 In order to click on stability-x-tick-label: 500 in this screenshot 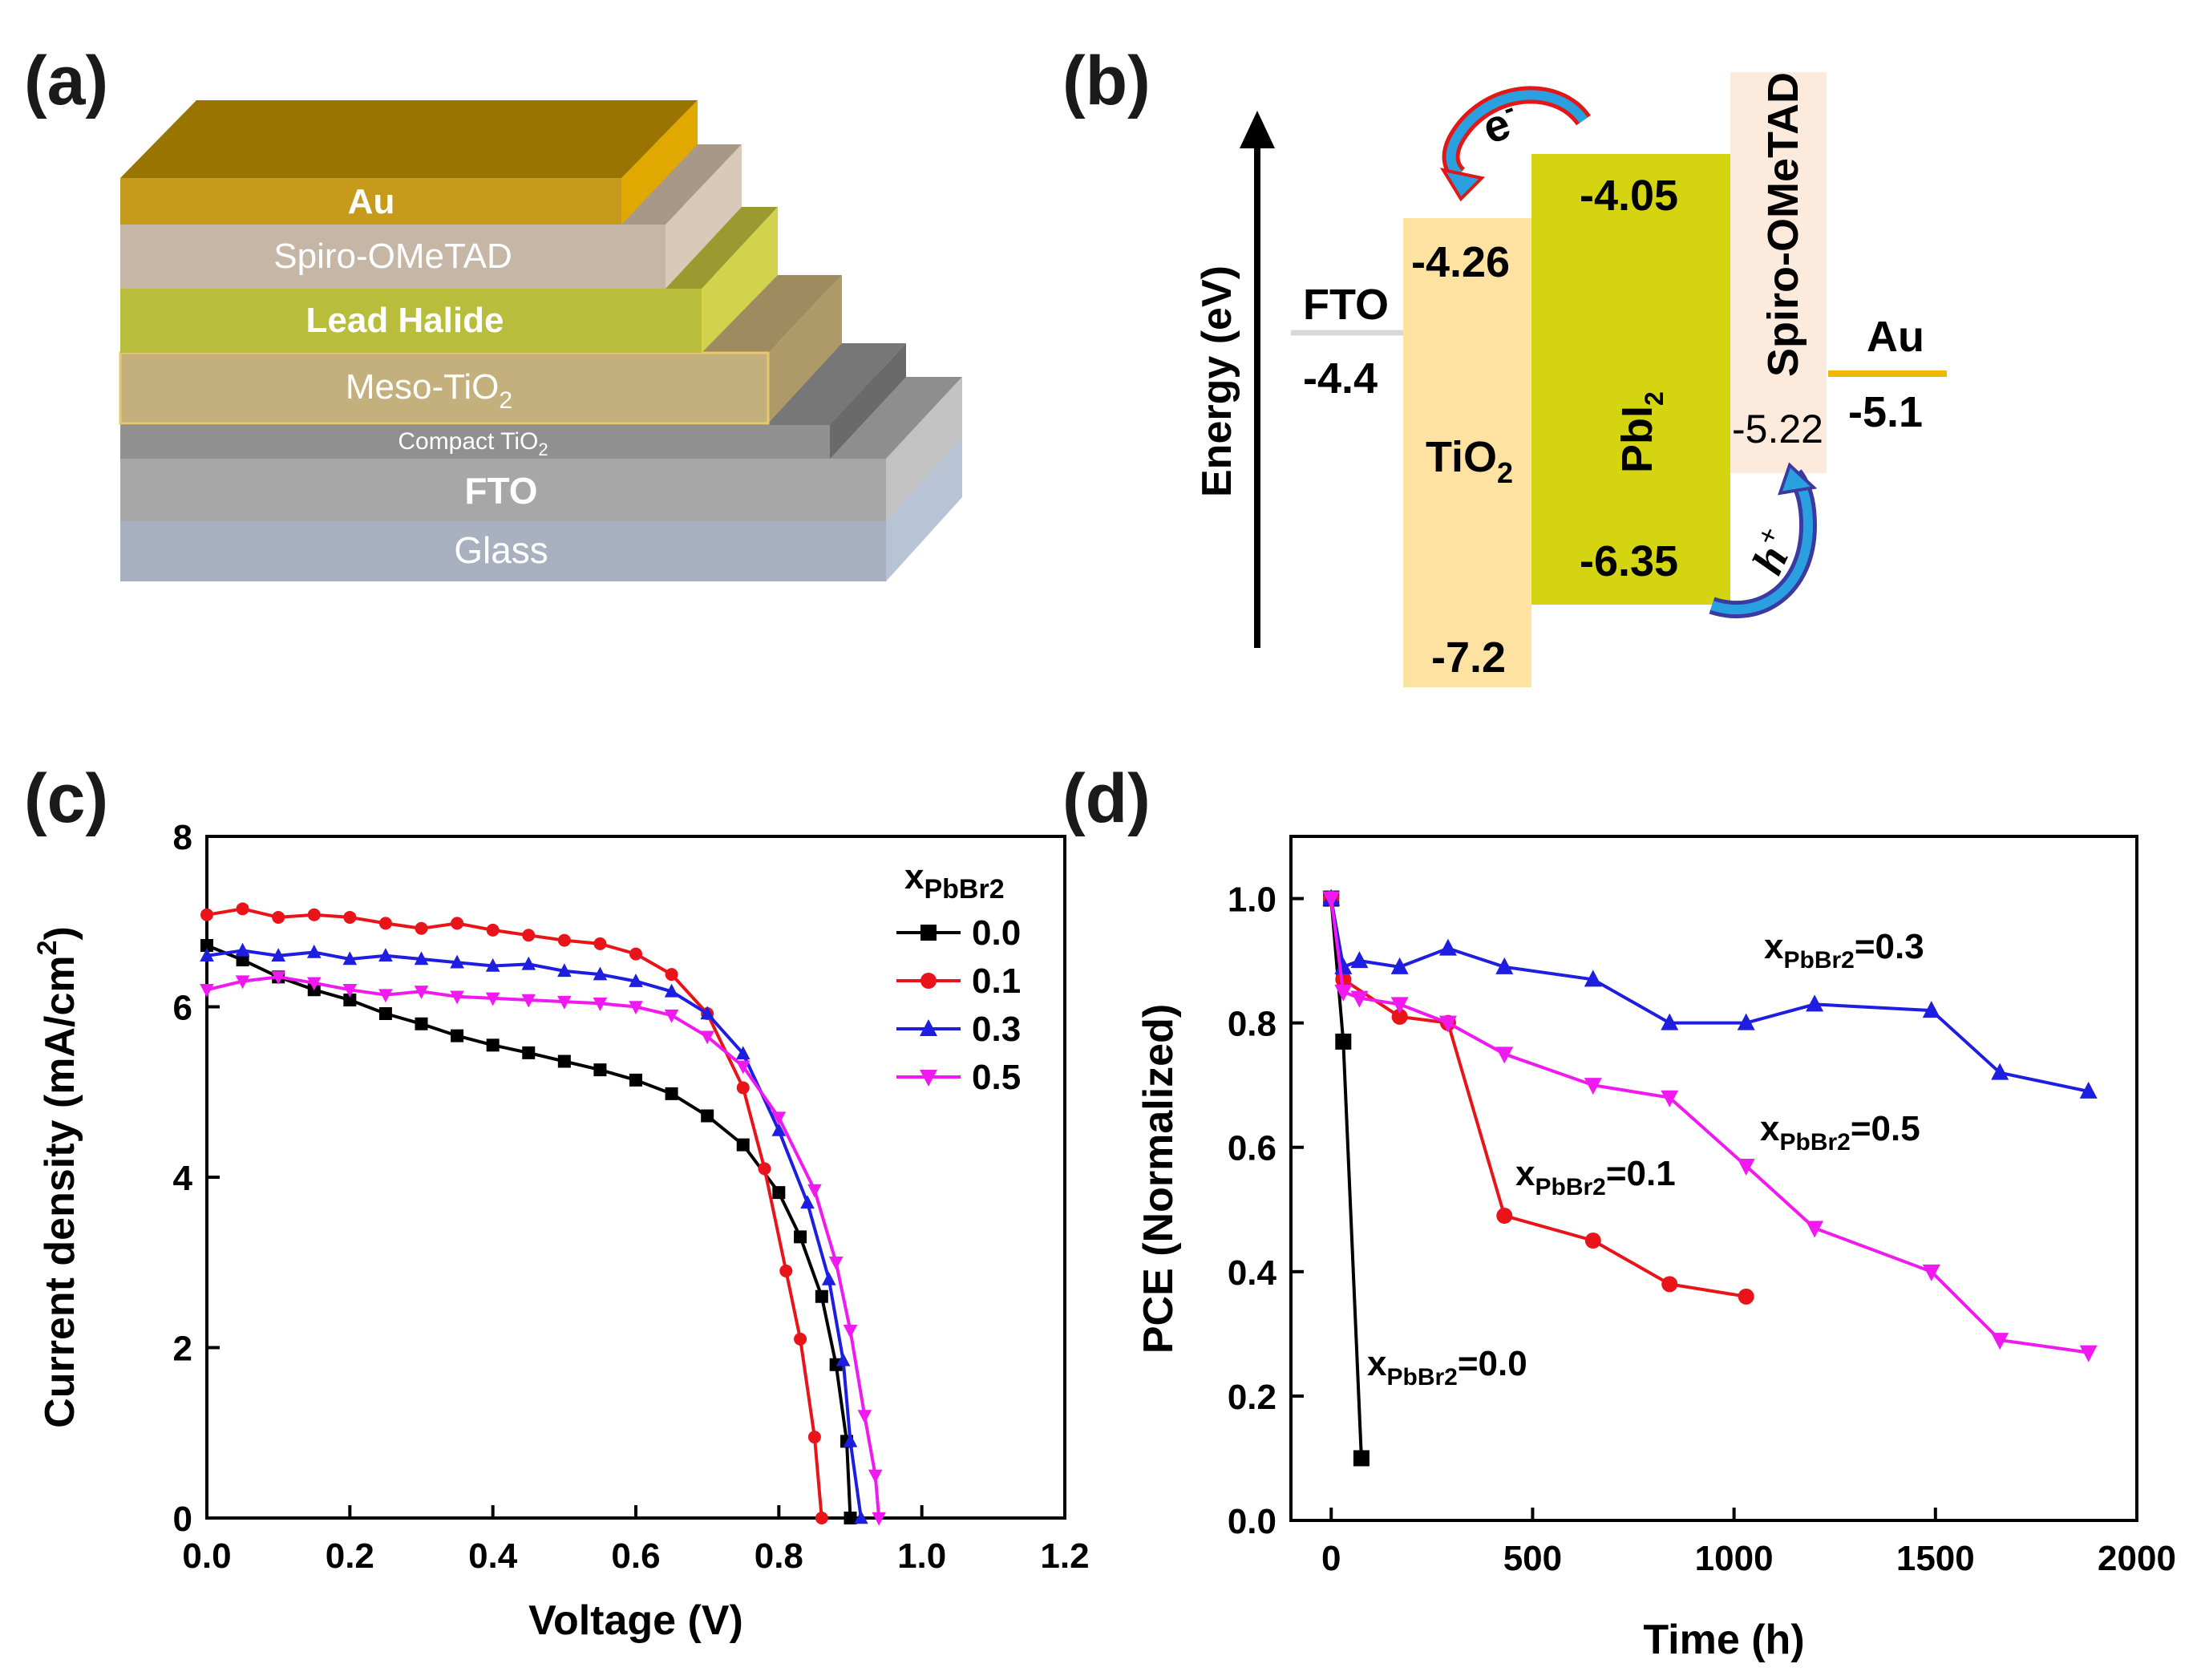, I will do `click(1532, 1558)`.